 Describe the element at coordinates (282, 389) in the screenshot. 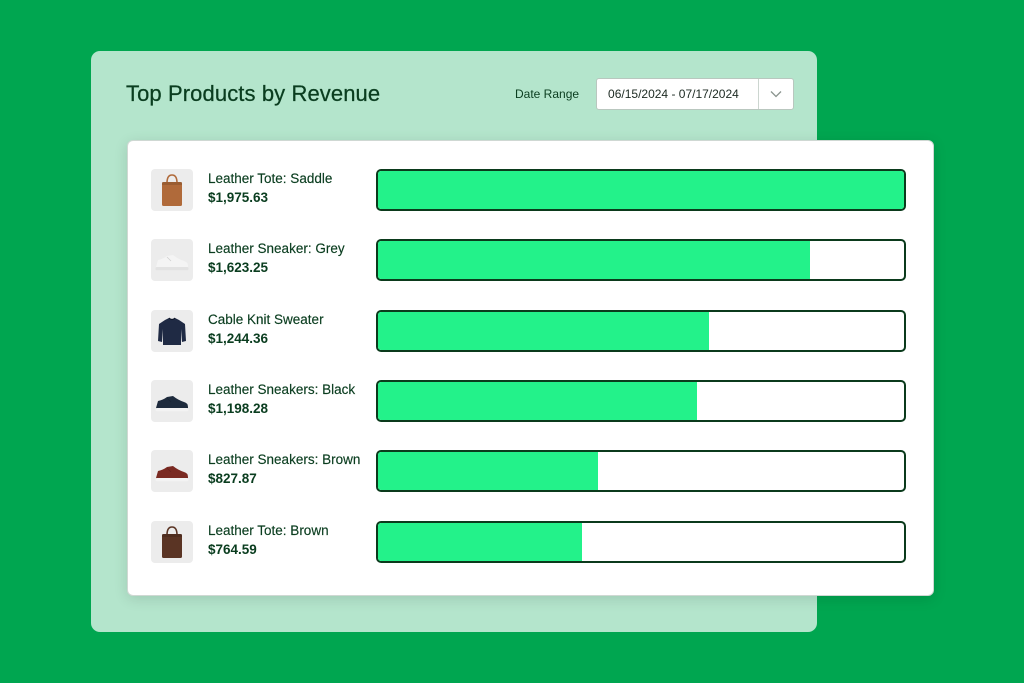

I see `product-name: Leather Sneakers: Black` at that location.